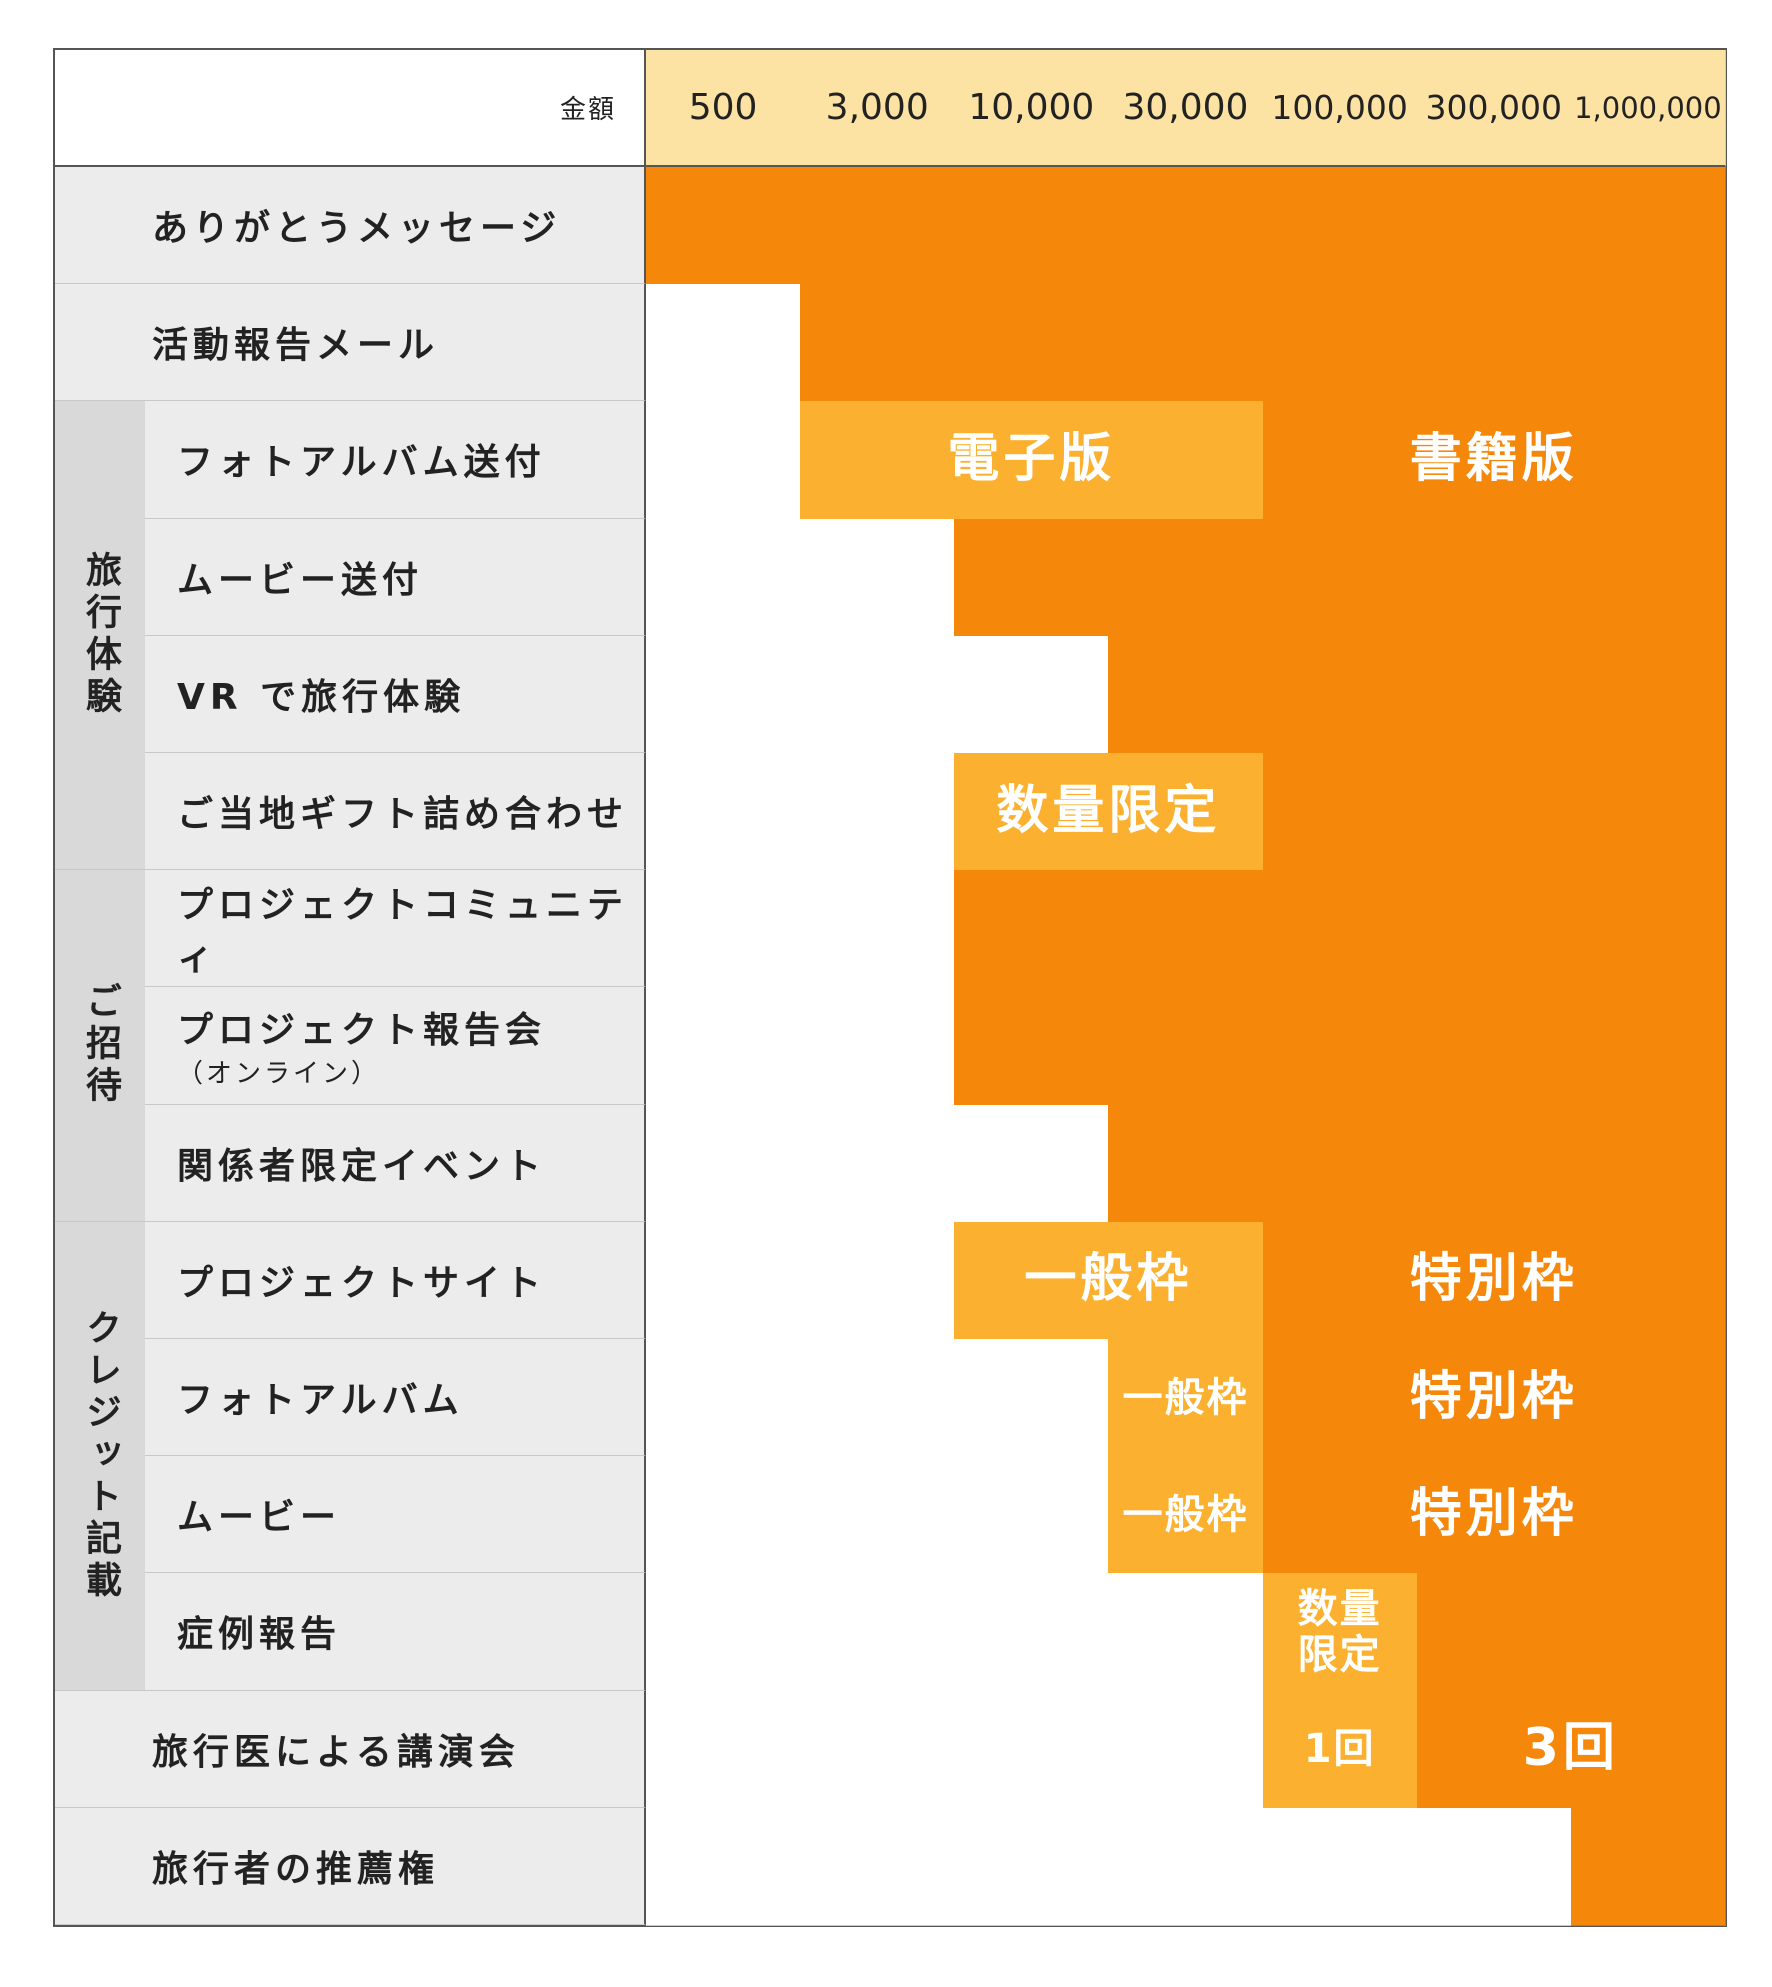 The width and height of the screenshot is (1772, 1987). I want to click on cell-label: 一般枠, so click(1185, 1397).